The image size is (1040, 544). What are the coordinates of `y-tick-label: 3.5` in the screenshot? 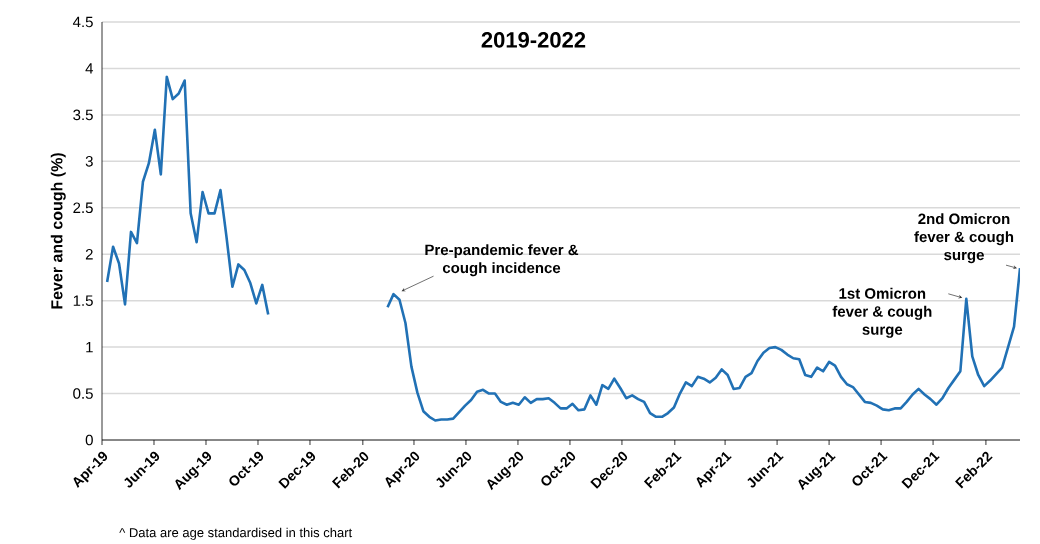 It's located at (83, 115).